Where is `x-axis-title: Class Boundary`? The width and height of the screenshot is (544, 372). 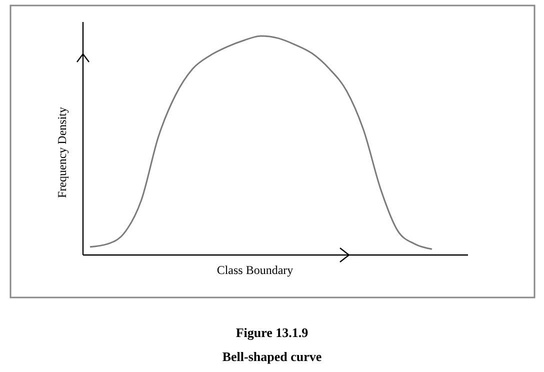
x-axis-title: Class Boundary is located at coordinates (255, 270).